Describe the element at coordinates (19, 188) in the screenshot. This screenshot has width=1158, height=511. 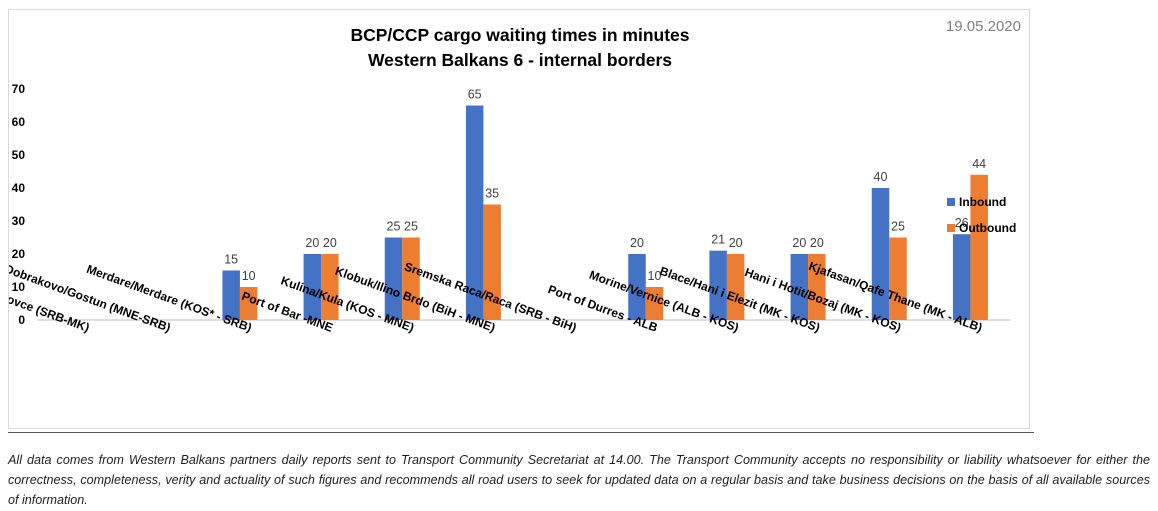
I see `y-tick-label: 40` at that location.